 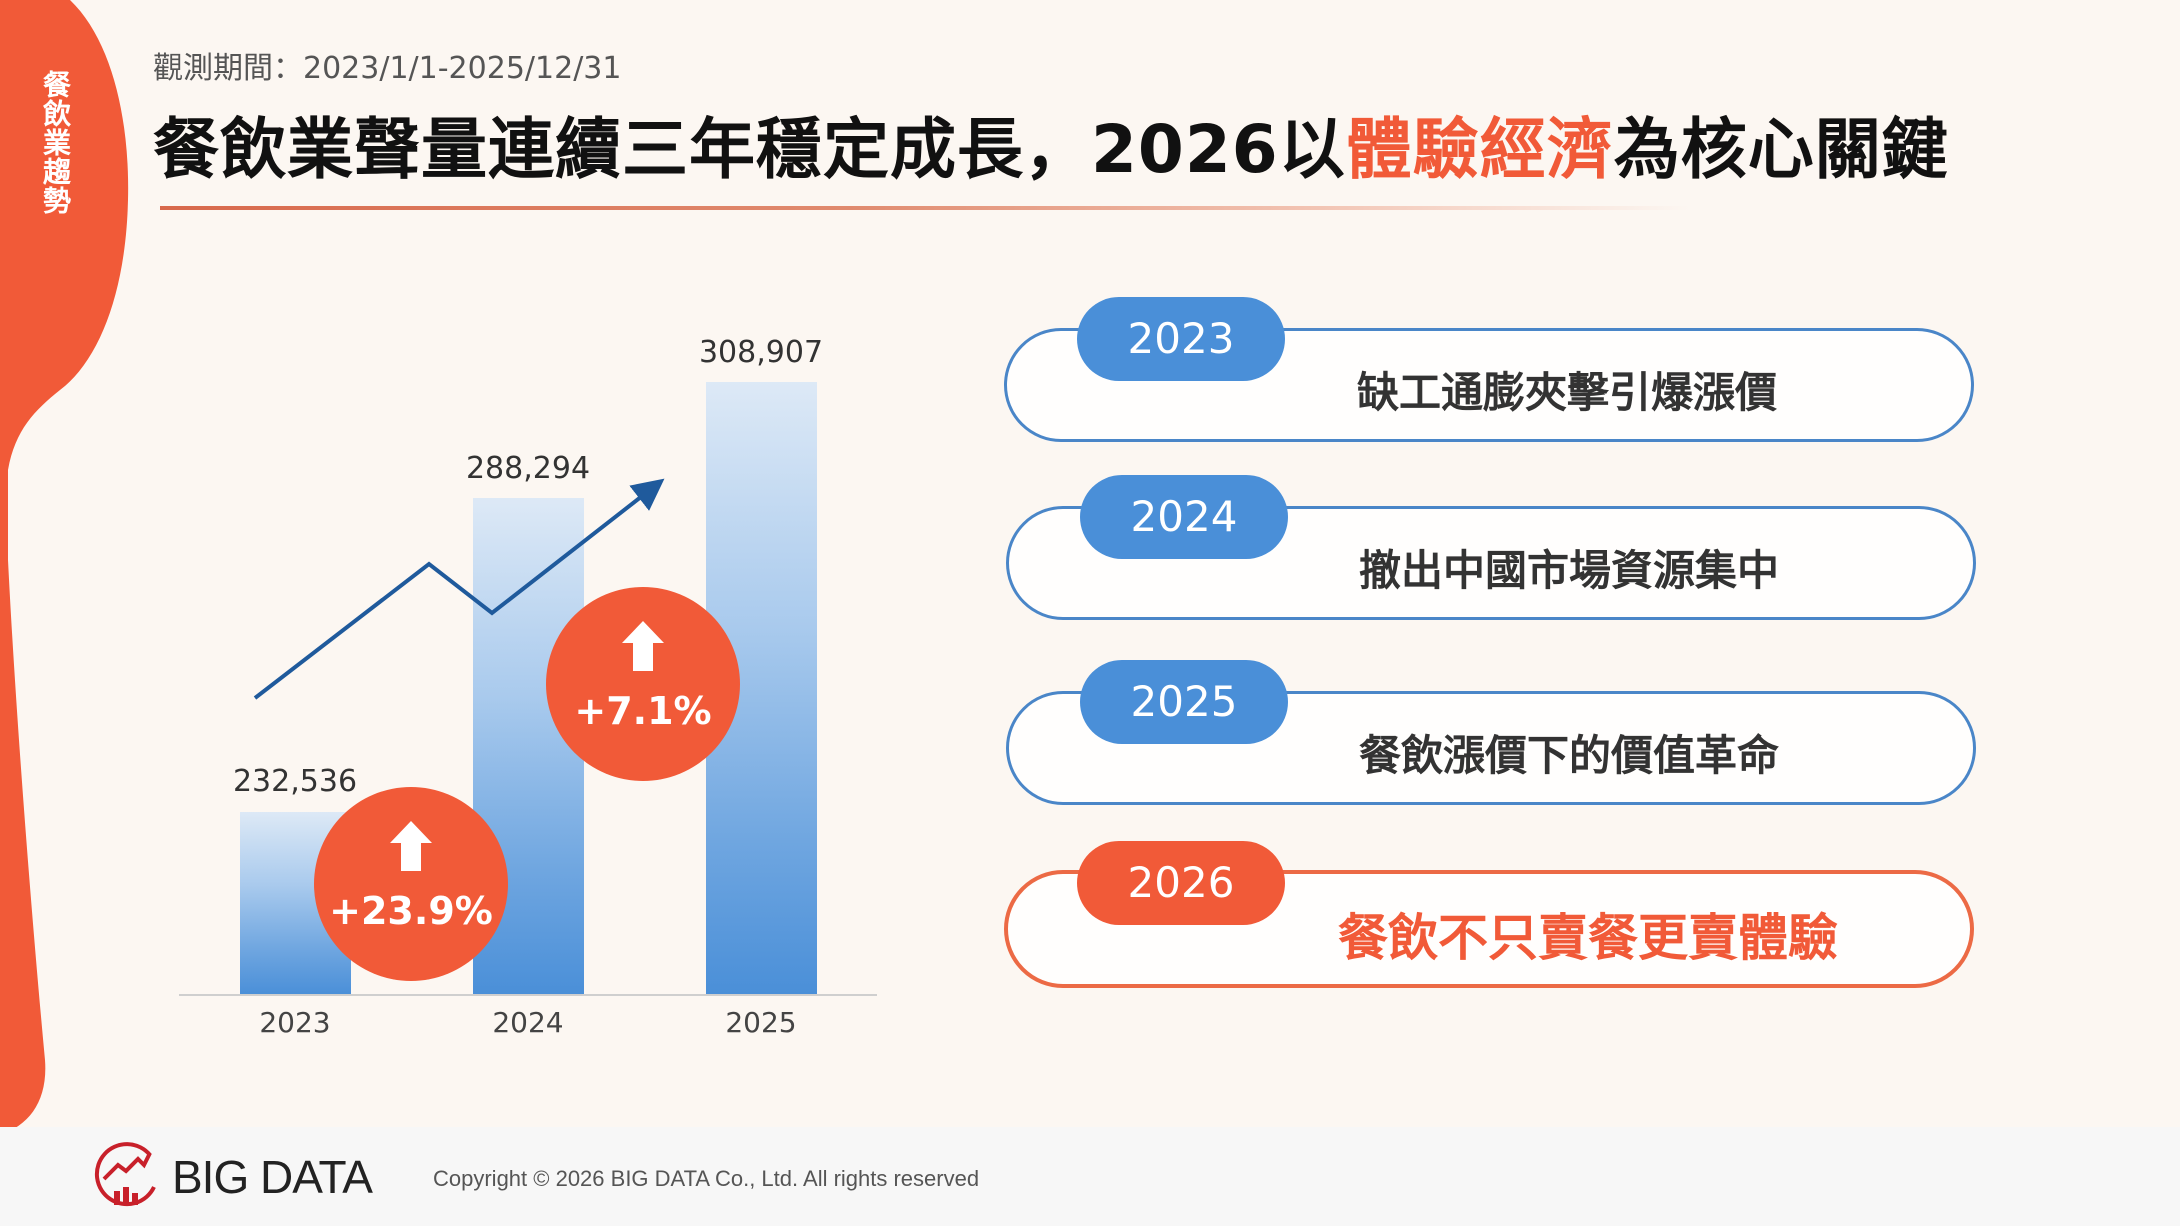 I want to click on footer, so click(x=1090, y=1176).